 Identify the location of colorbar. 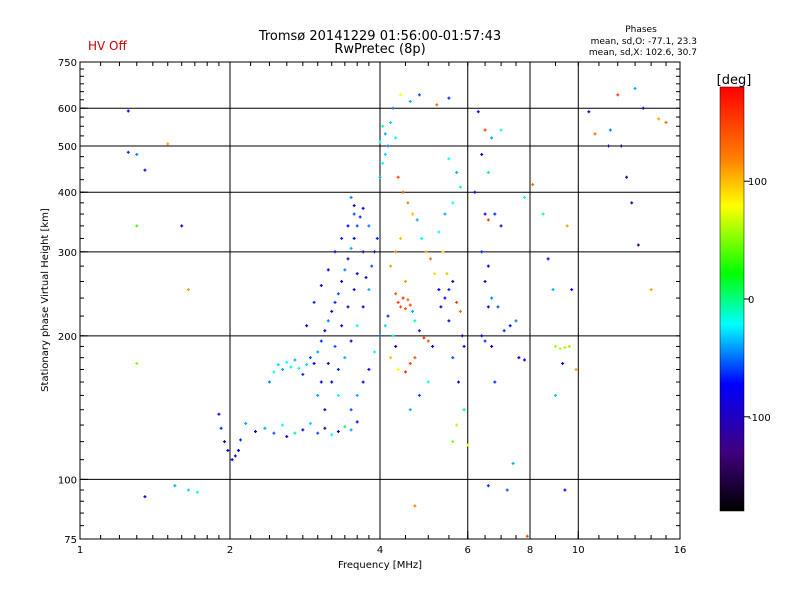
(732, 299).